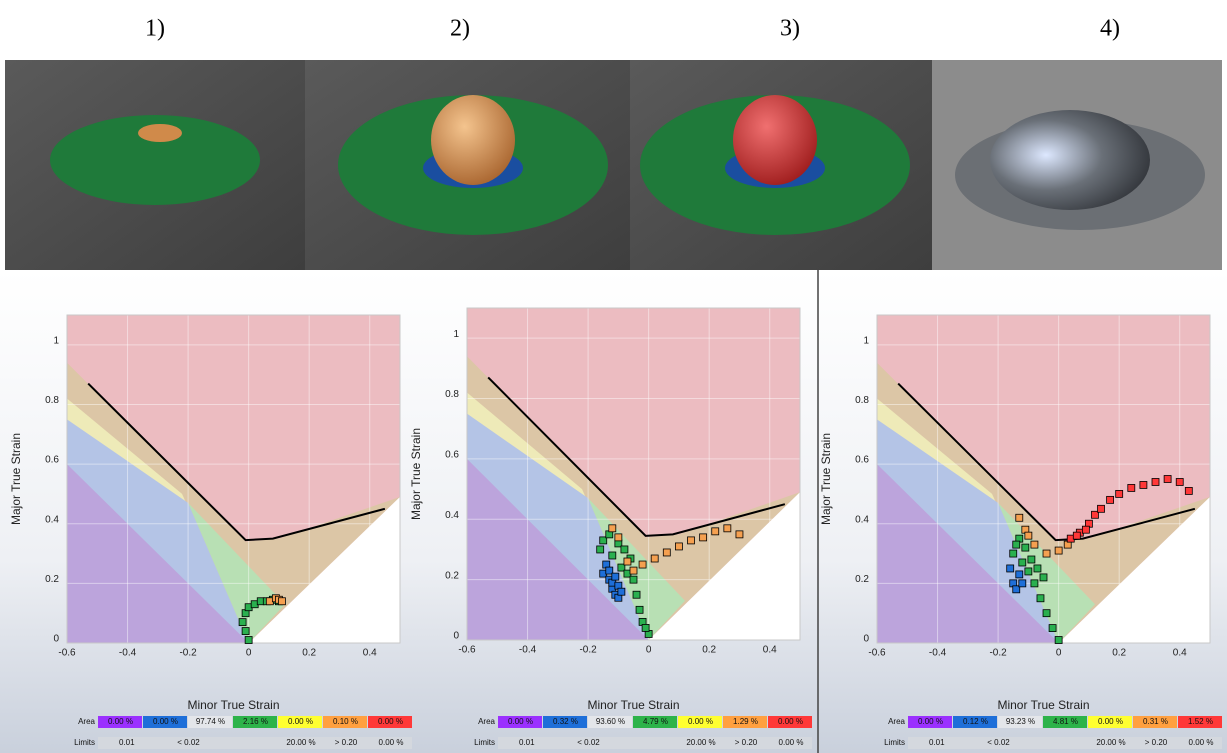  I want to click on area-value: 0.31 %, so click(1155, 721).